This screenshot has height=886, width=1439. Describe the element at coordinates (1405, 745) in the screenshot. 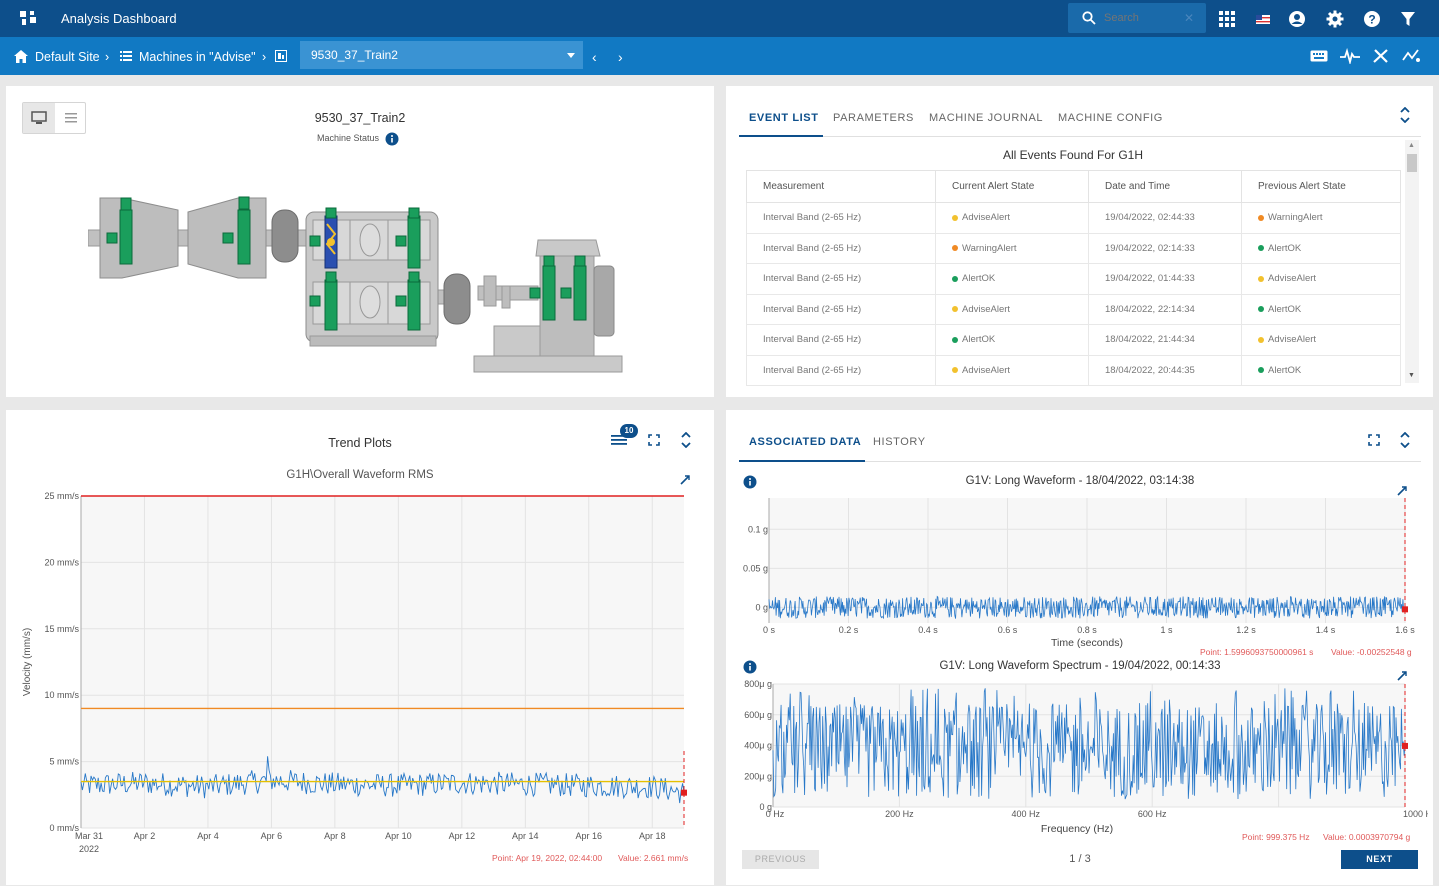

I see `cursor-marker` at that location.